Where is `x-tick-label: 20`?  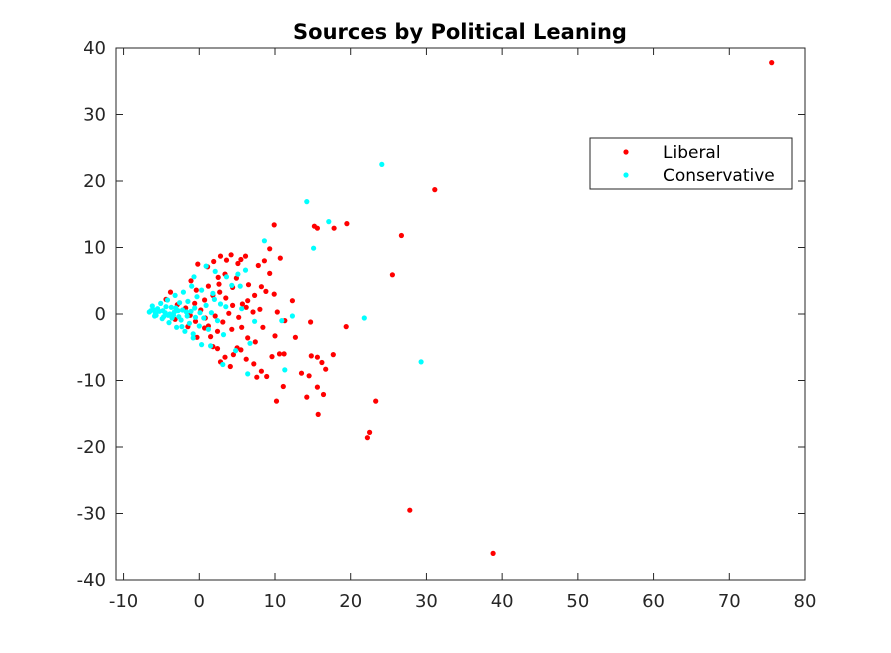
x-tick-label: 20 is located at coordinates (350, 601).